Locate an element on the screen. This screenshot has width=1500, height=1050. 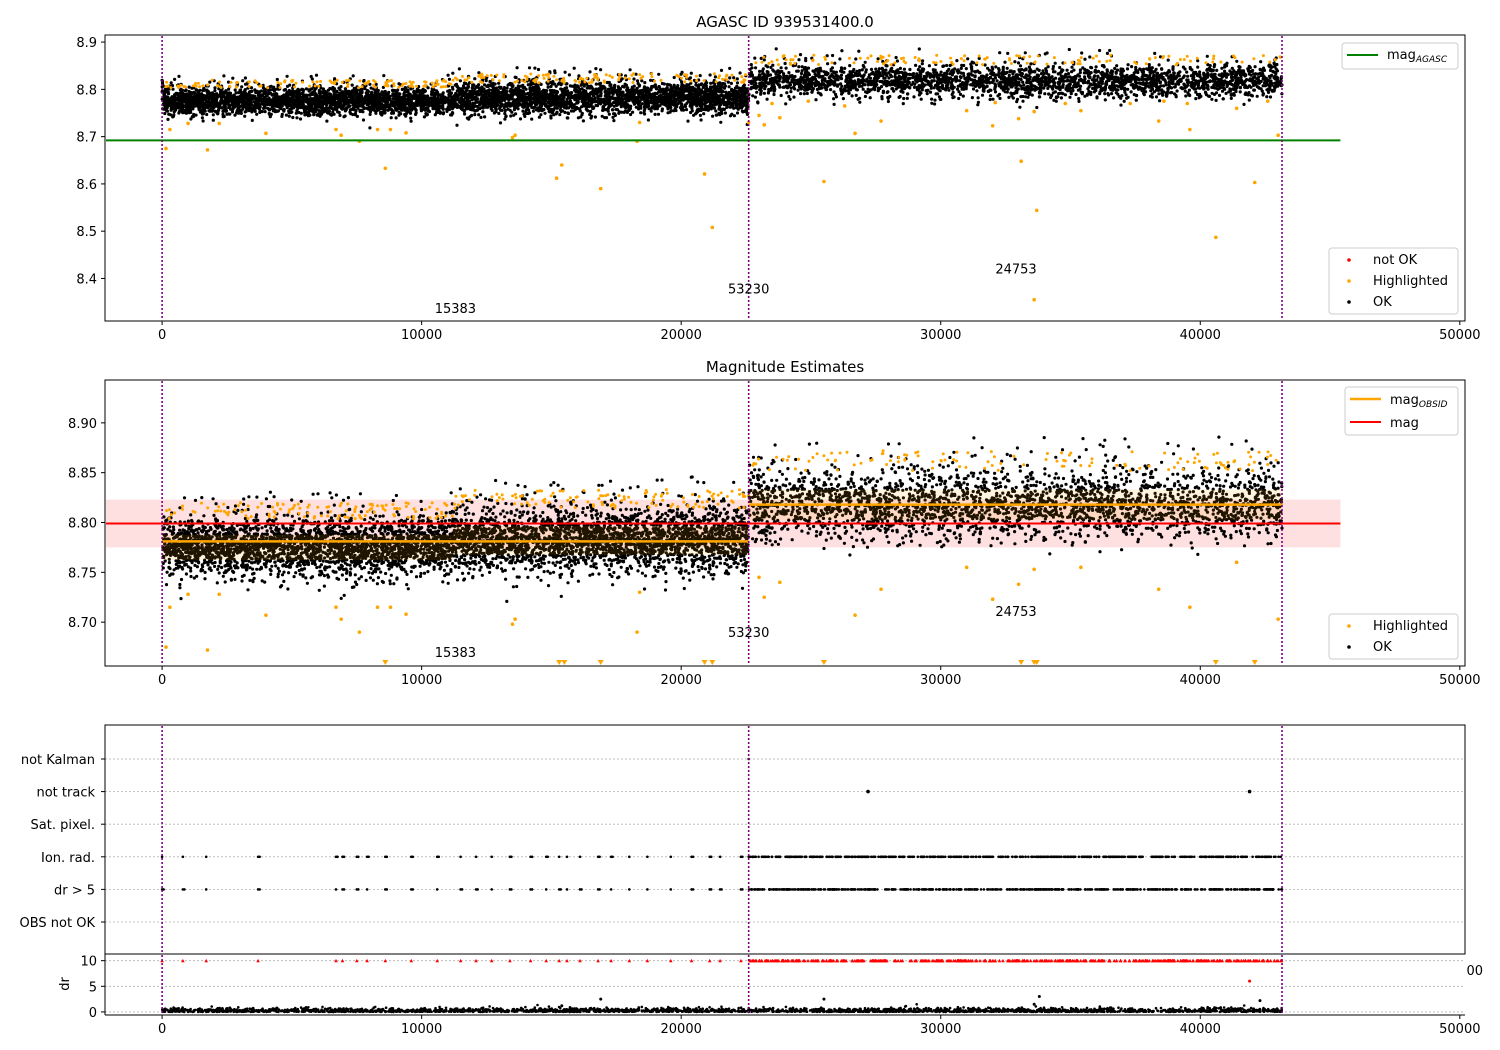
panel1-legend-mag-agasc-sub: AGASC is located at coordinates (1431, 60).